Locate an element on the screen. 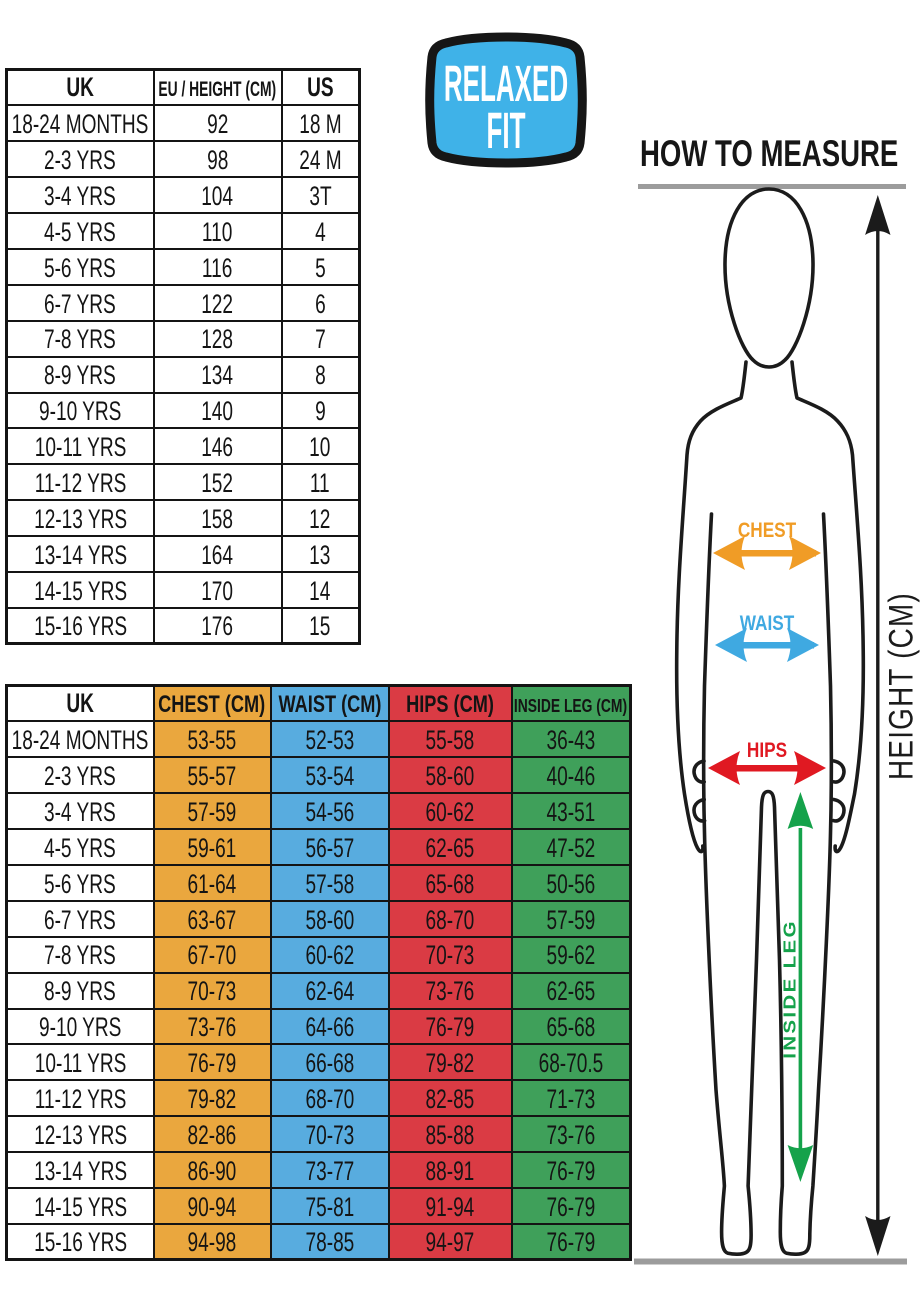  svg-text: HIPS is located at coordinates (767, 751).